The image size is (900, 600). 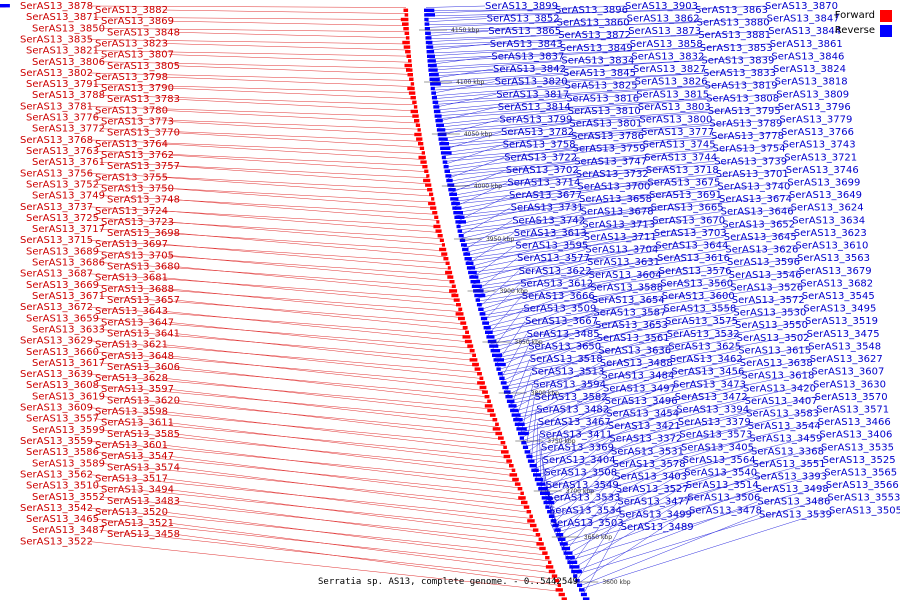 I want to click on reverse-gene-label: SerAS13_3544, so click(x=784, y=426).